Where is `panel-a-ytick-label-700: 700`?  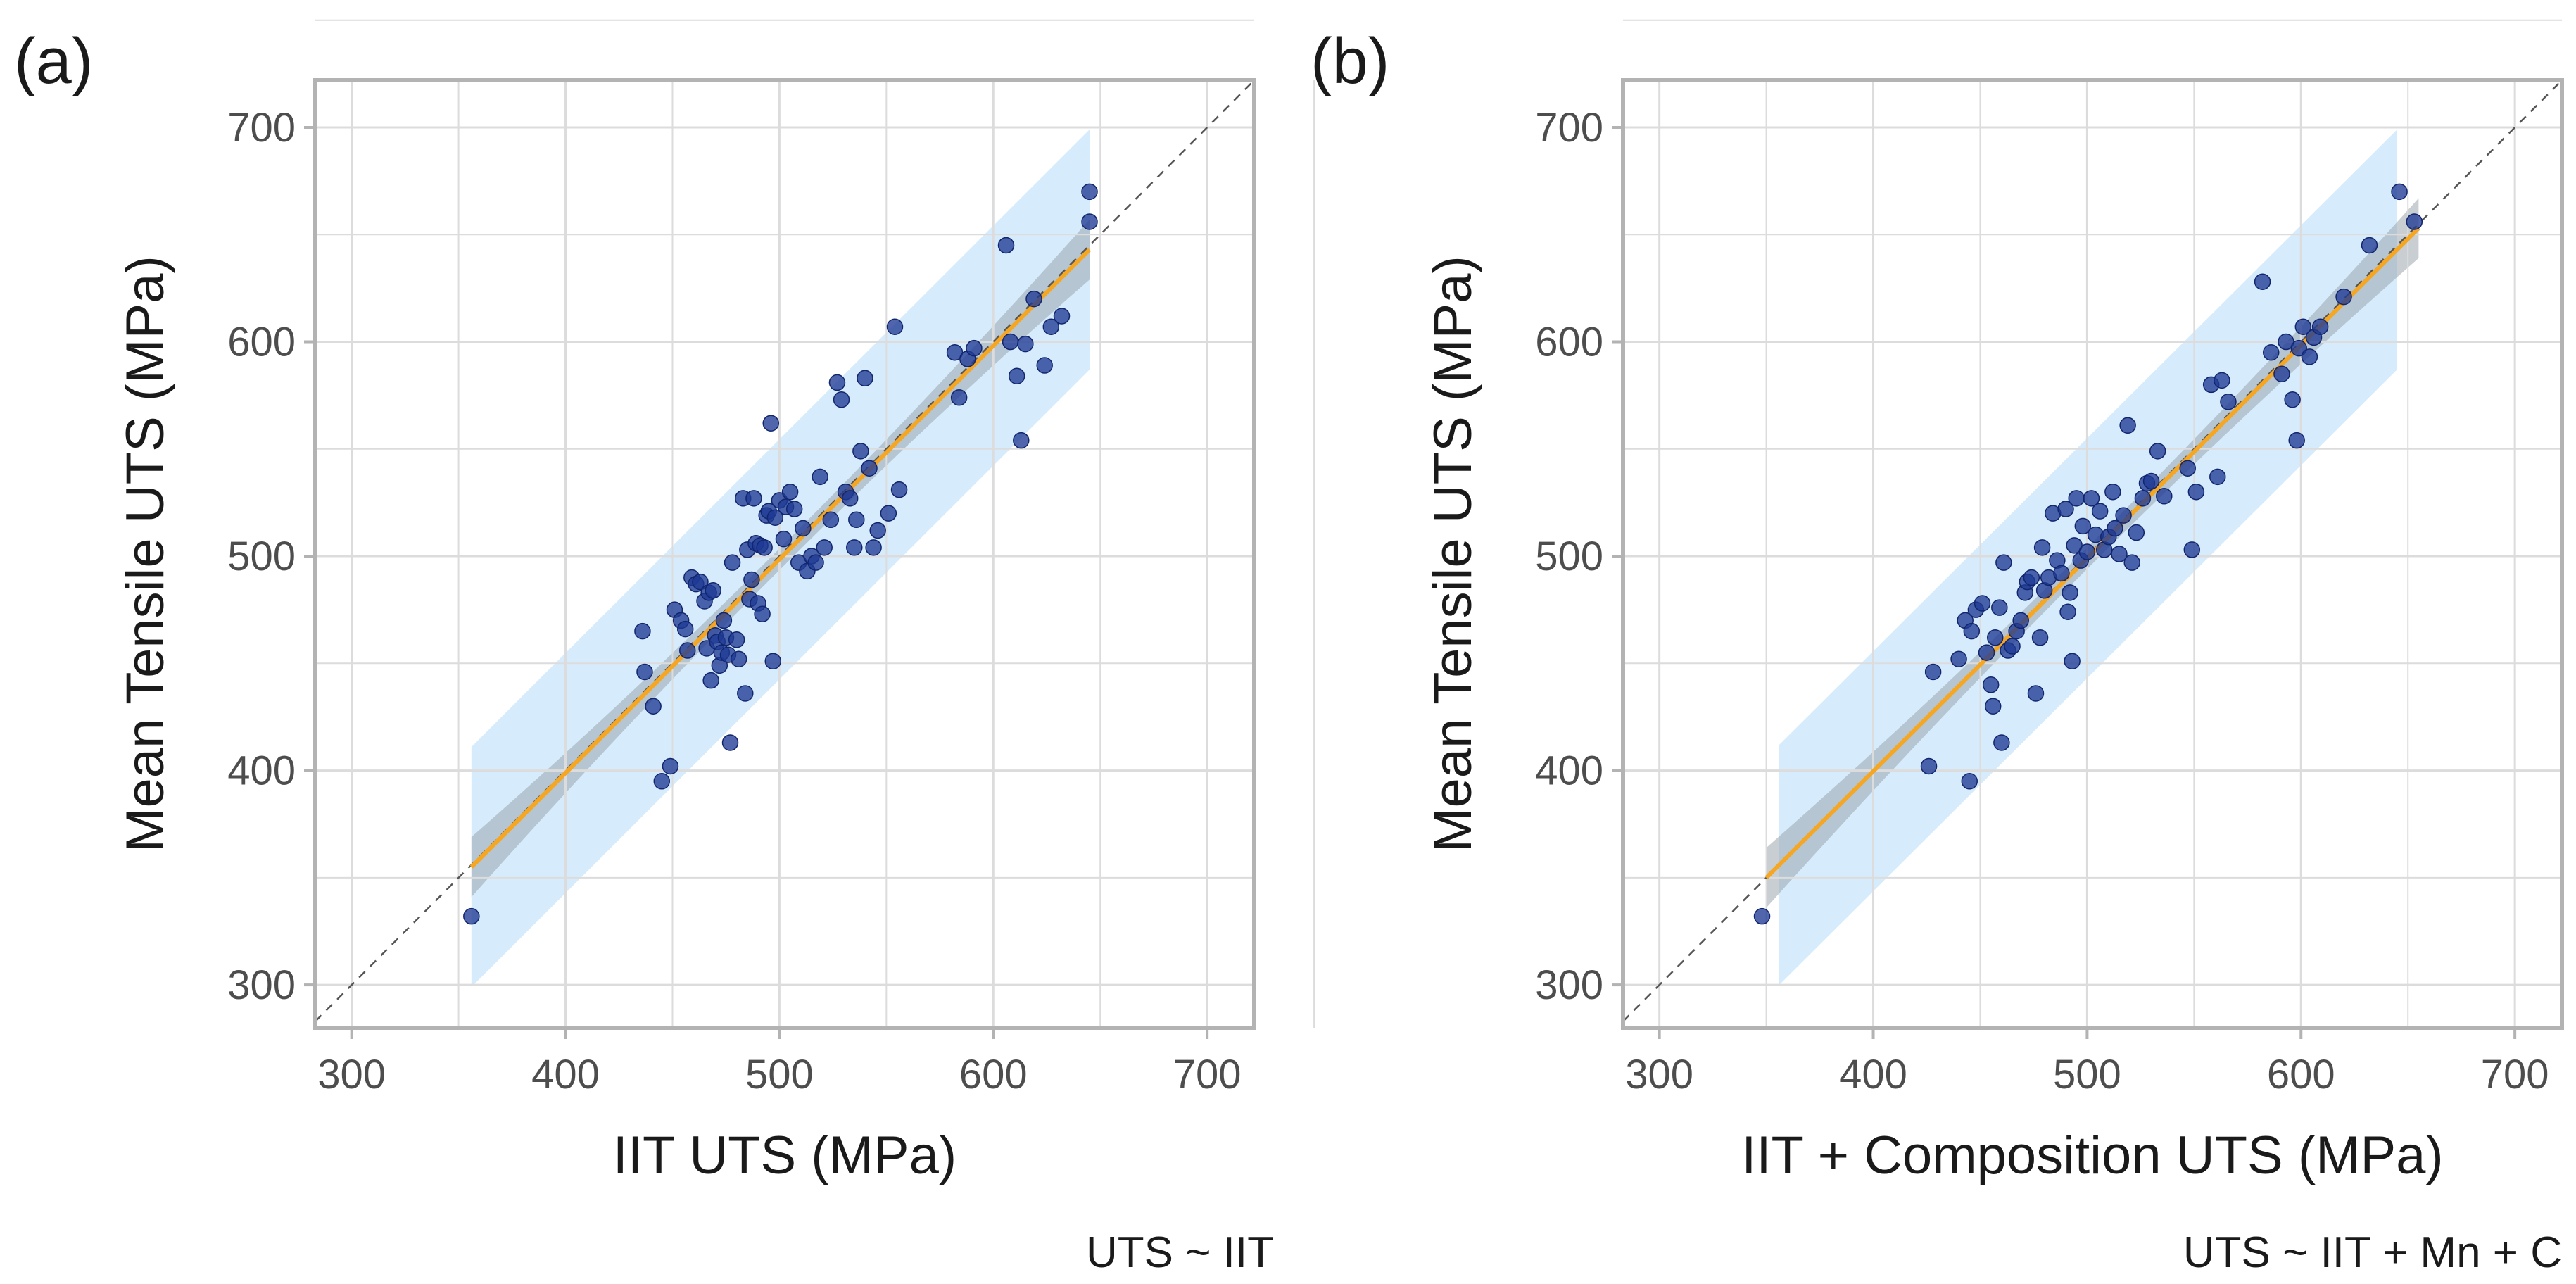
panel-a-ytick-label-700: 700 is located at coordinates (261, 128).